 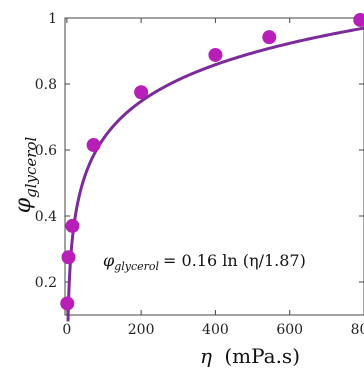 I want to click on y-tick-label: 0.4, so click(x=46, y=217).